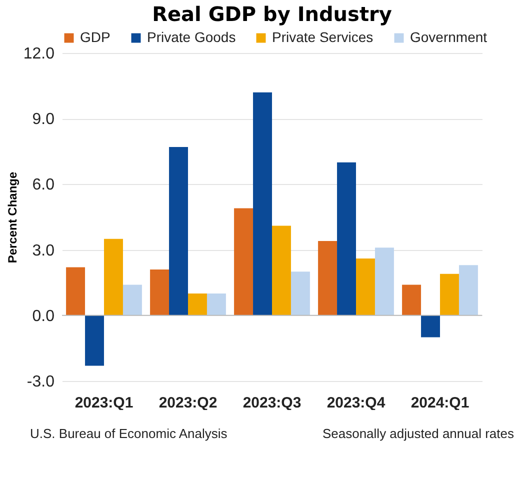  Describe the element at coordinates (323, 37) in the screenshot. I see `legend-label: Private Services` at that location.